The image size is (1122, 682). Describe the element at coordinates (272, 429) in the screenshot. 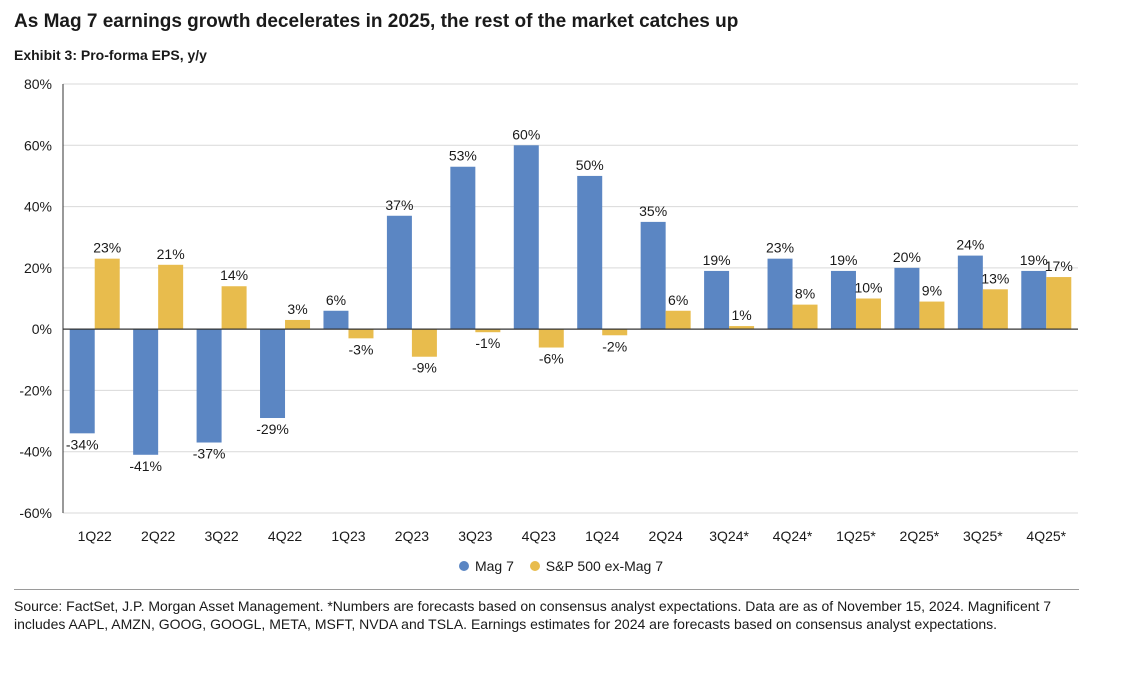

I see `data-label-mag7: -29%` at that location.